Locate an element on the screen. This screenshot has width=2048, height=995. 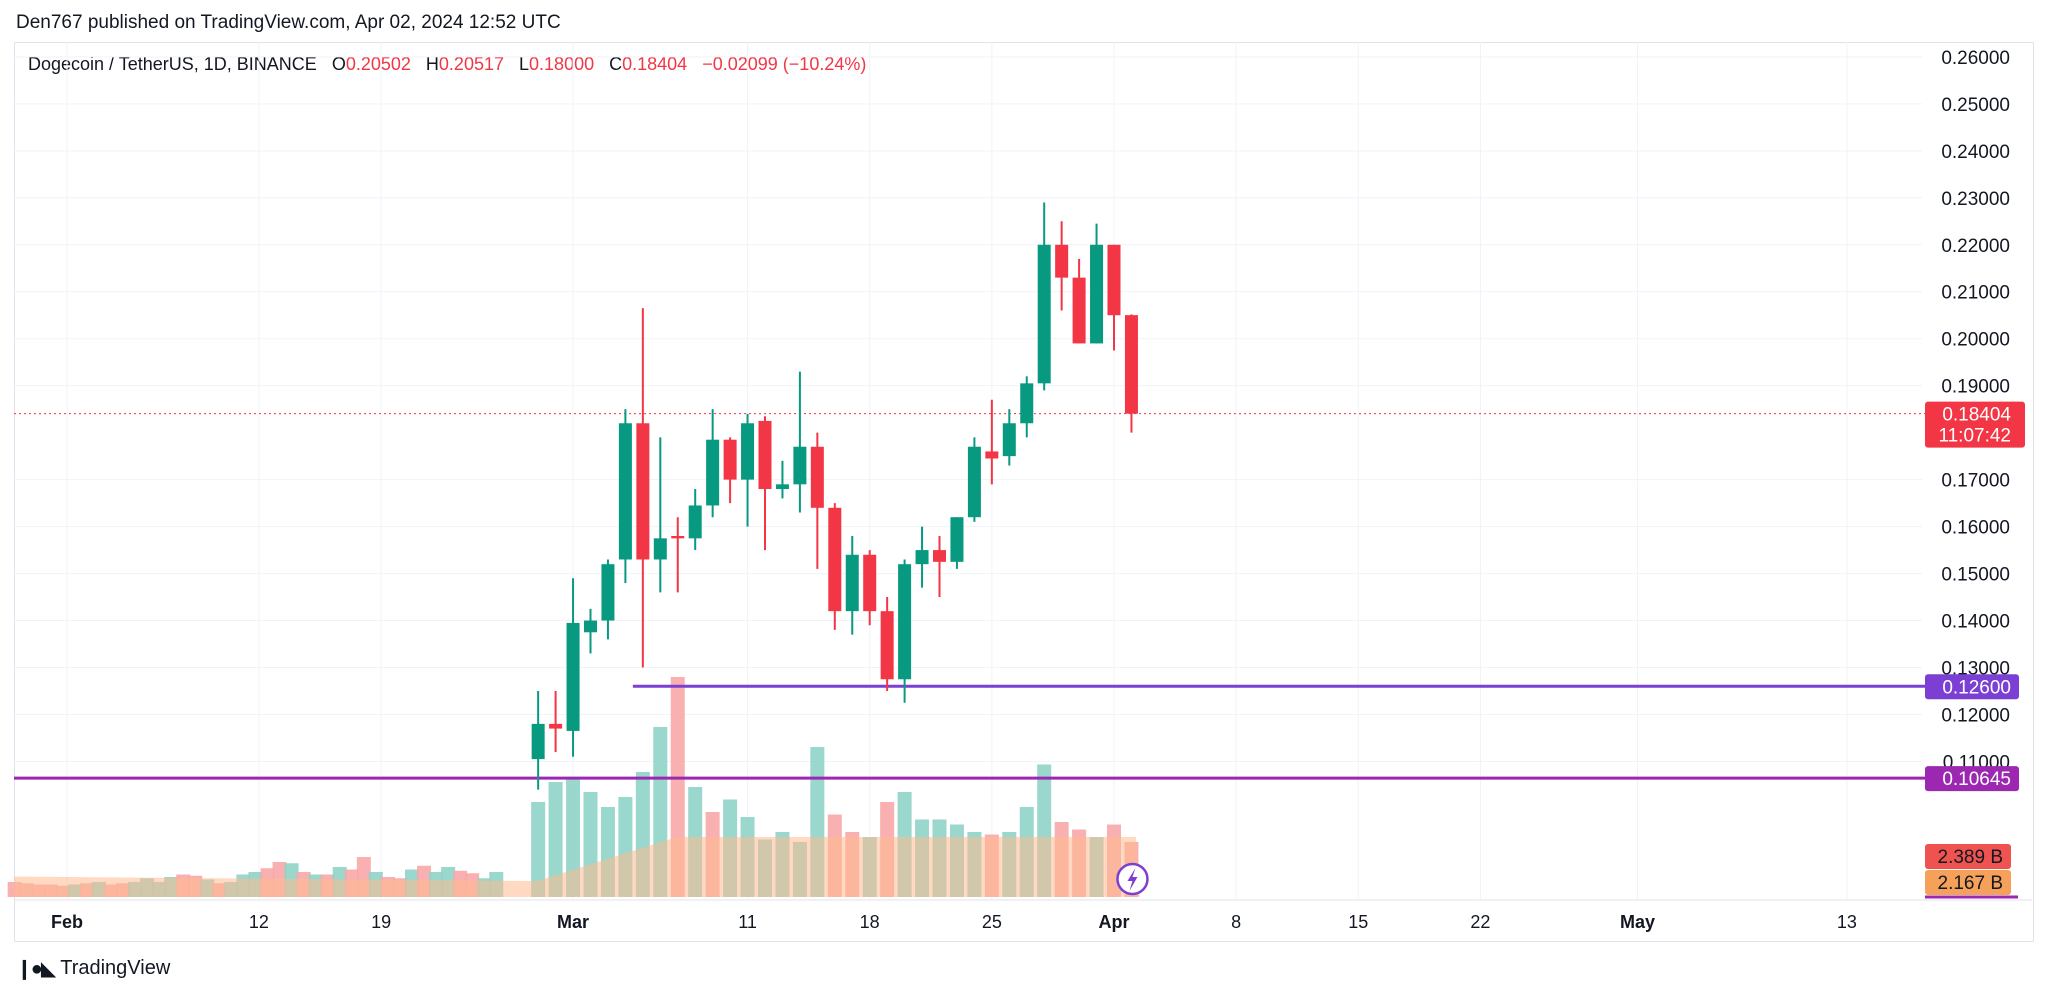
time-tick-label: Apr is located at coordinates (1114, 922).